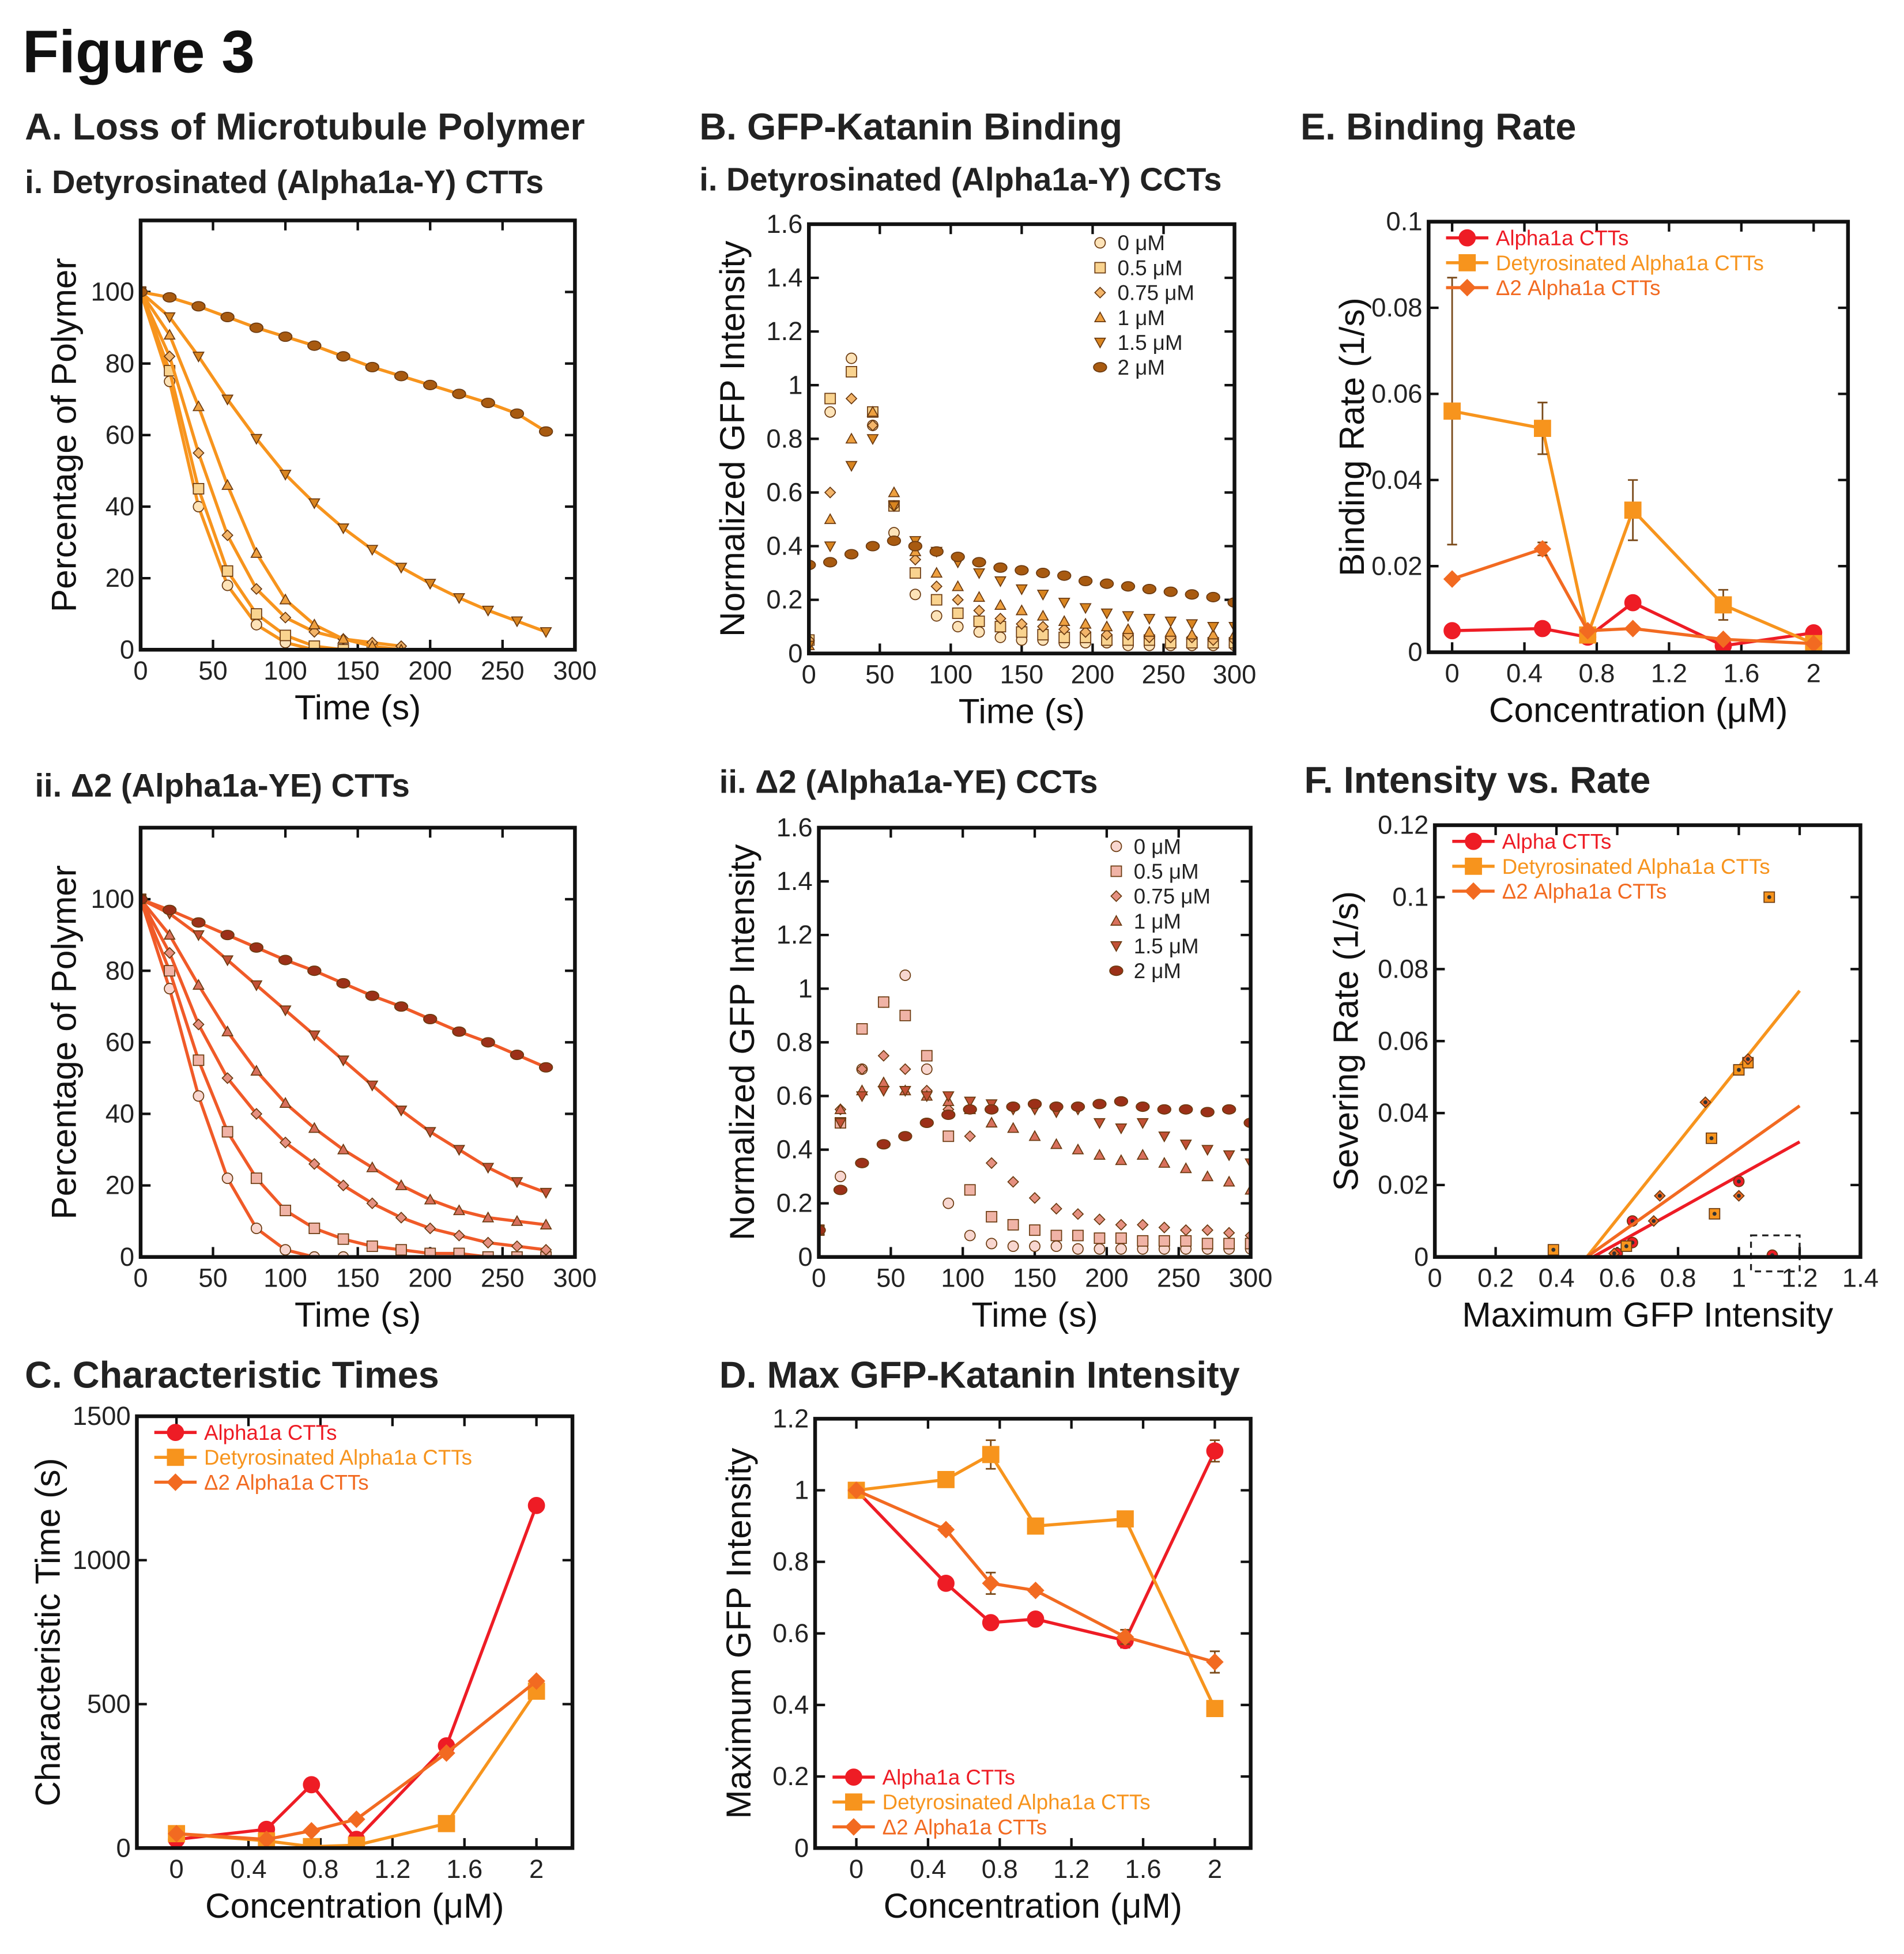 This screenshot has width=1904, height=1954. I want to click on x-axis-label: Maximum GFP Intensity, so click(1647, 1314).